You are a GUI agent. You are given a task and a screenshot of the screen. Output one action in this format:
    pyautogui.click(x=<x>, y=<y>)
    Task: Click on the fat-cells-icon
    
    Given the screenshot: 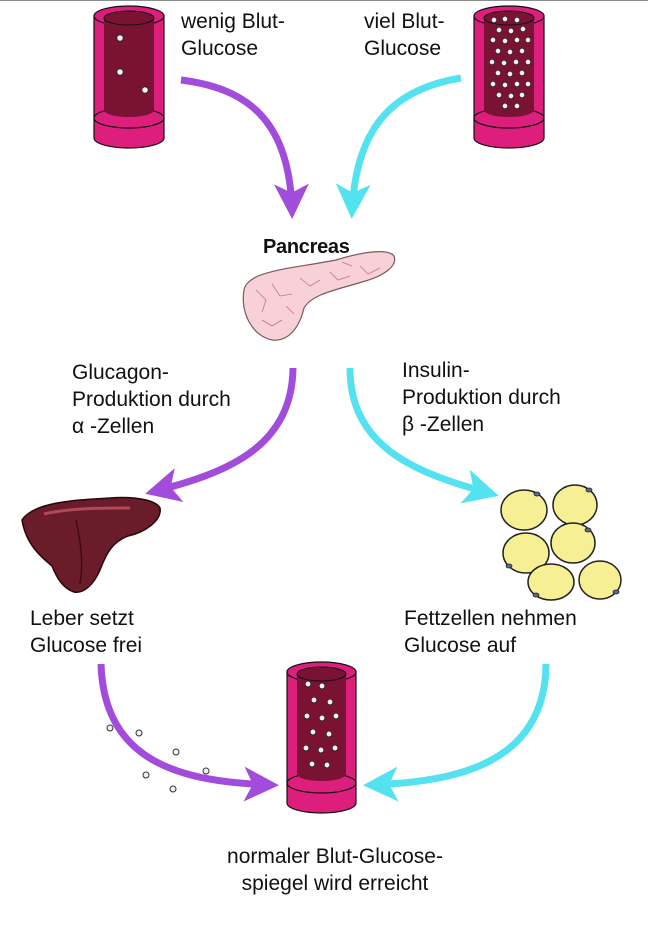 What is the action you would take?
    pyautogui.click(x=561, y=542)
    